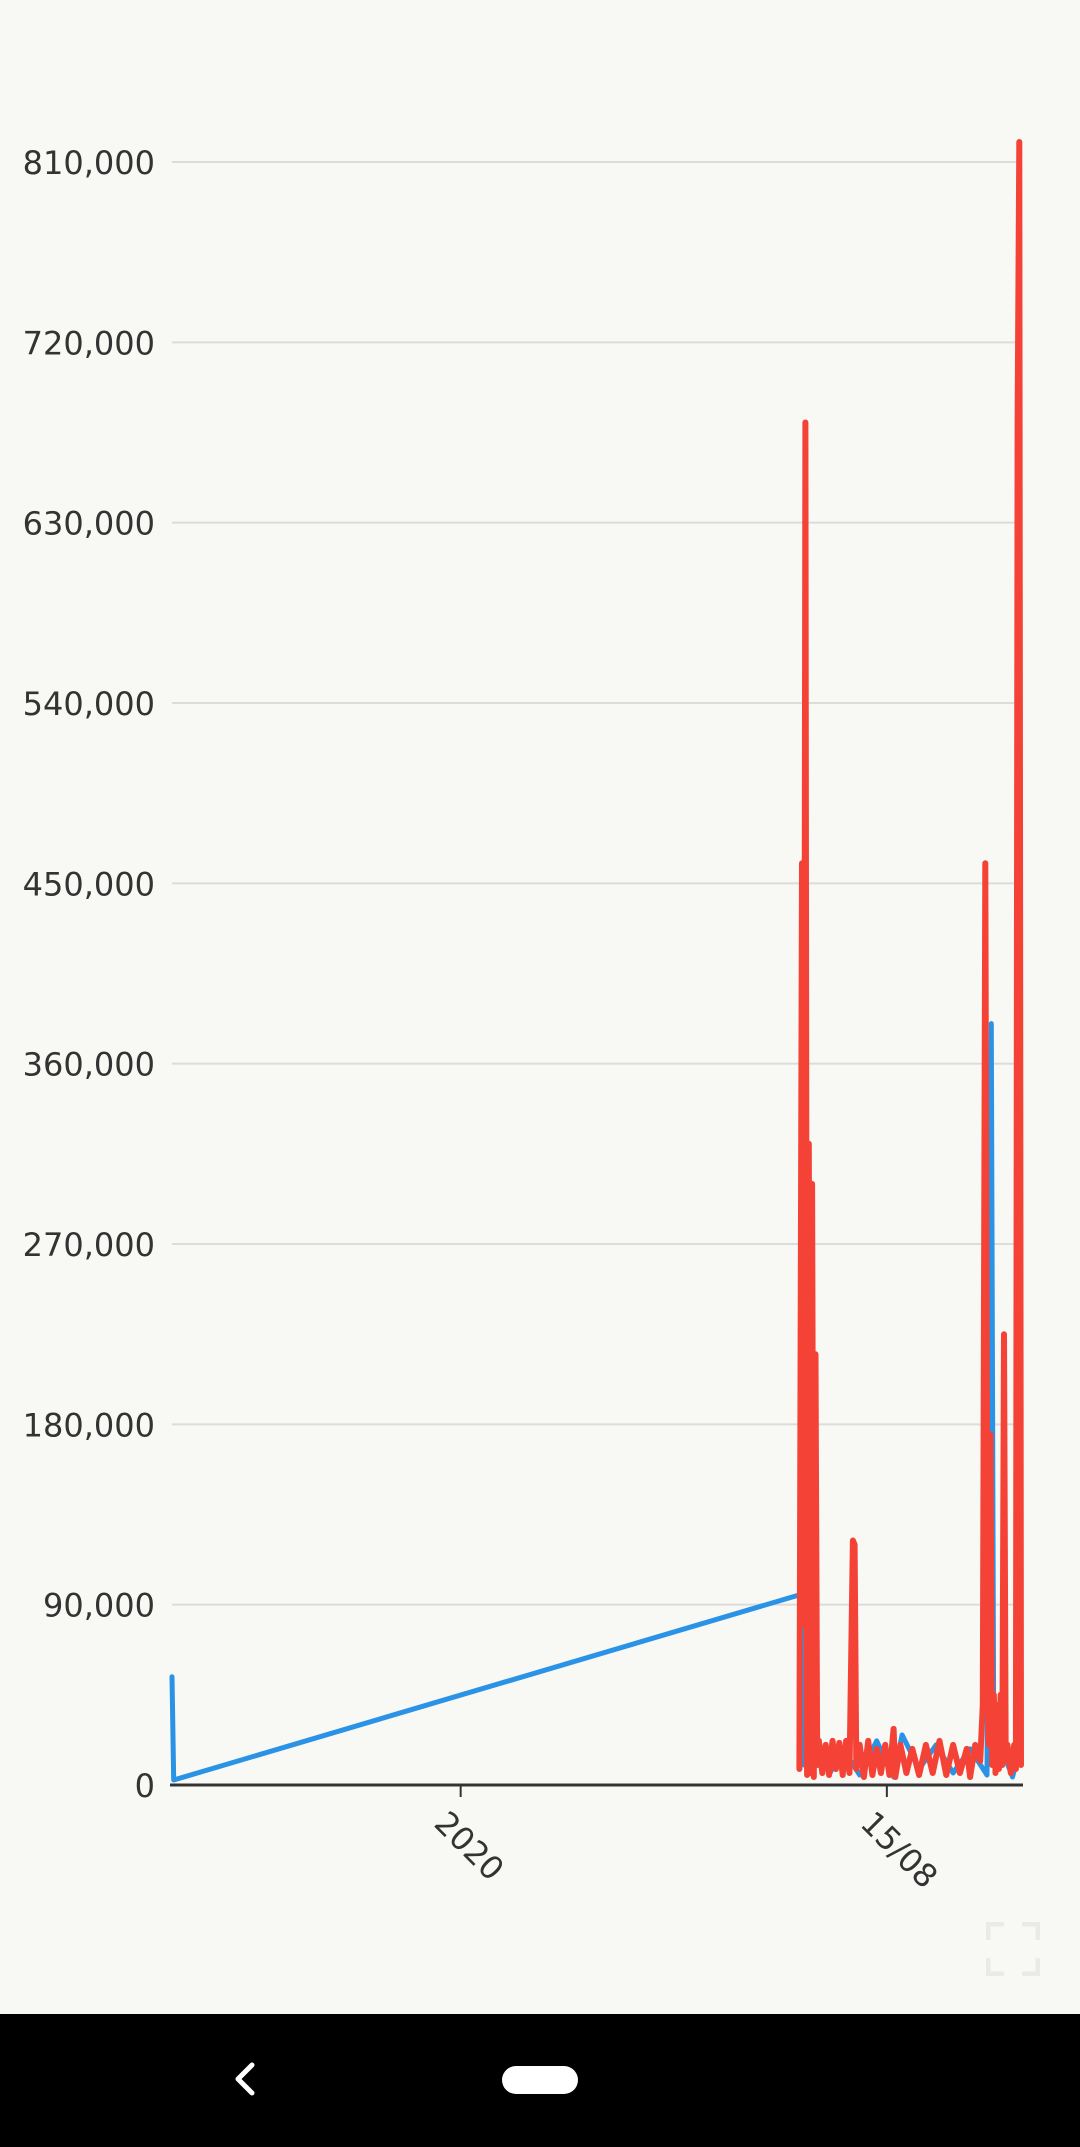 The height and width of the screenshot is (2147, 1080). What do you see at coordinates (686, 1840) in the screenshot?
I see `x-axis-ticks: 2020 15/08` at bounding box center [686, 1840].